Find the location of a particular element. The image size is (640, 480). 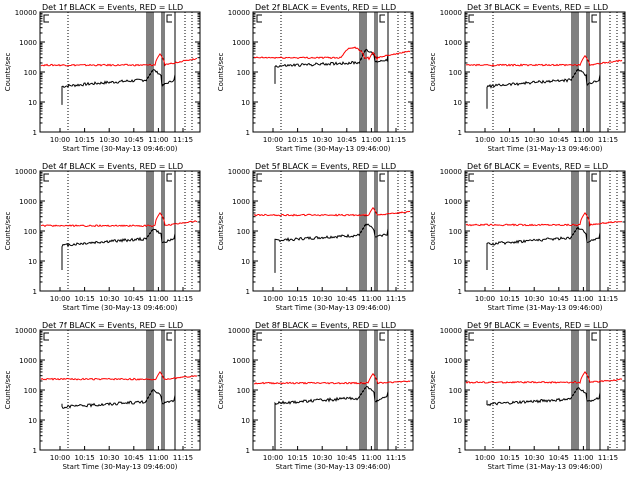

panel-title: Det 2f BLACK = Events, RED = LLD is located at coordinates (325, 7).